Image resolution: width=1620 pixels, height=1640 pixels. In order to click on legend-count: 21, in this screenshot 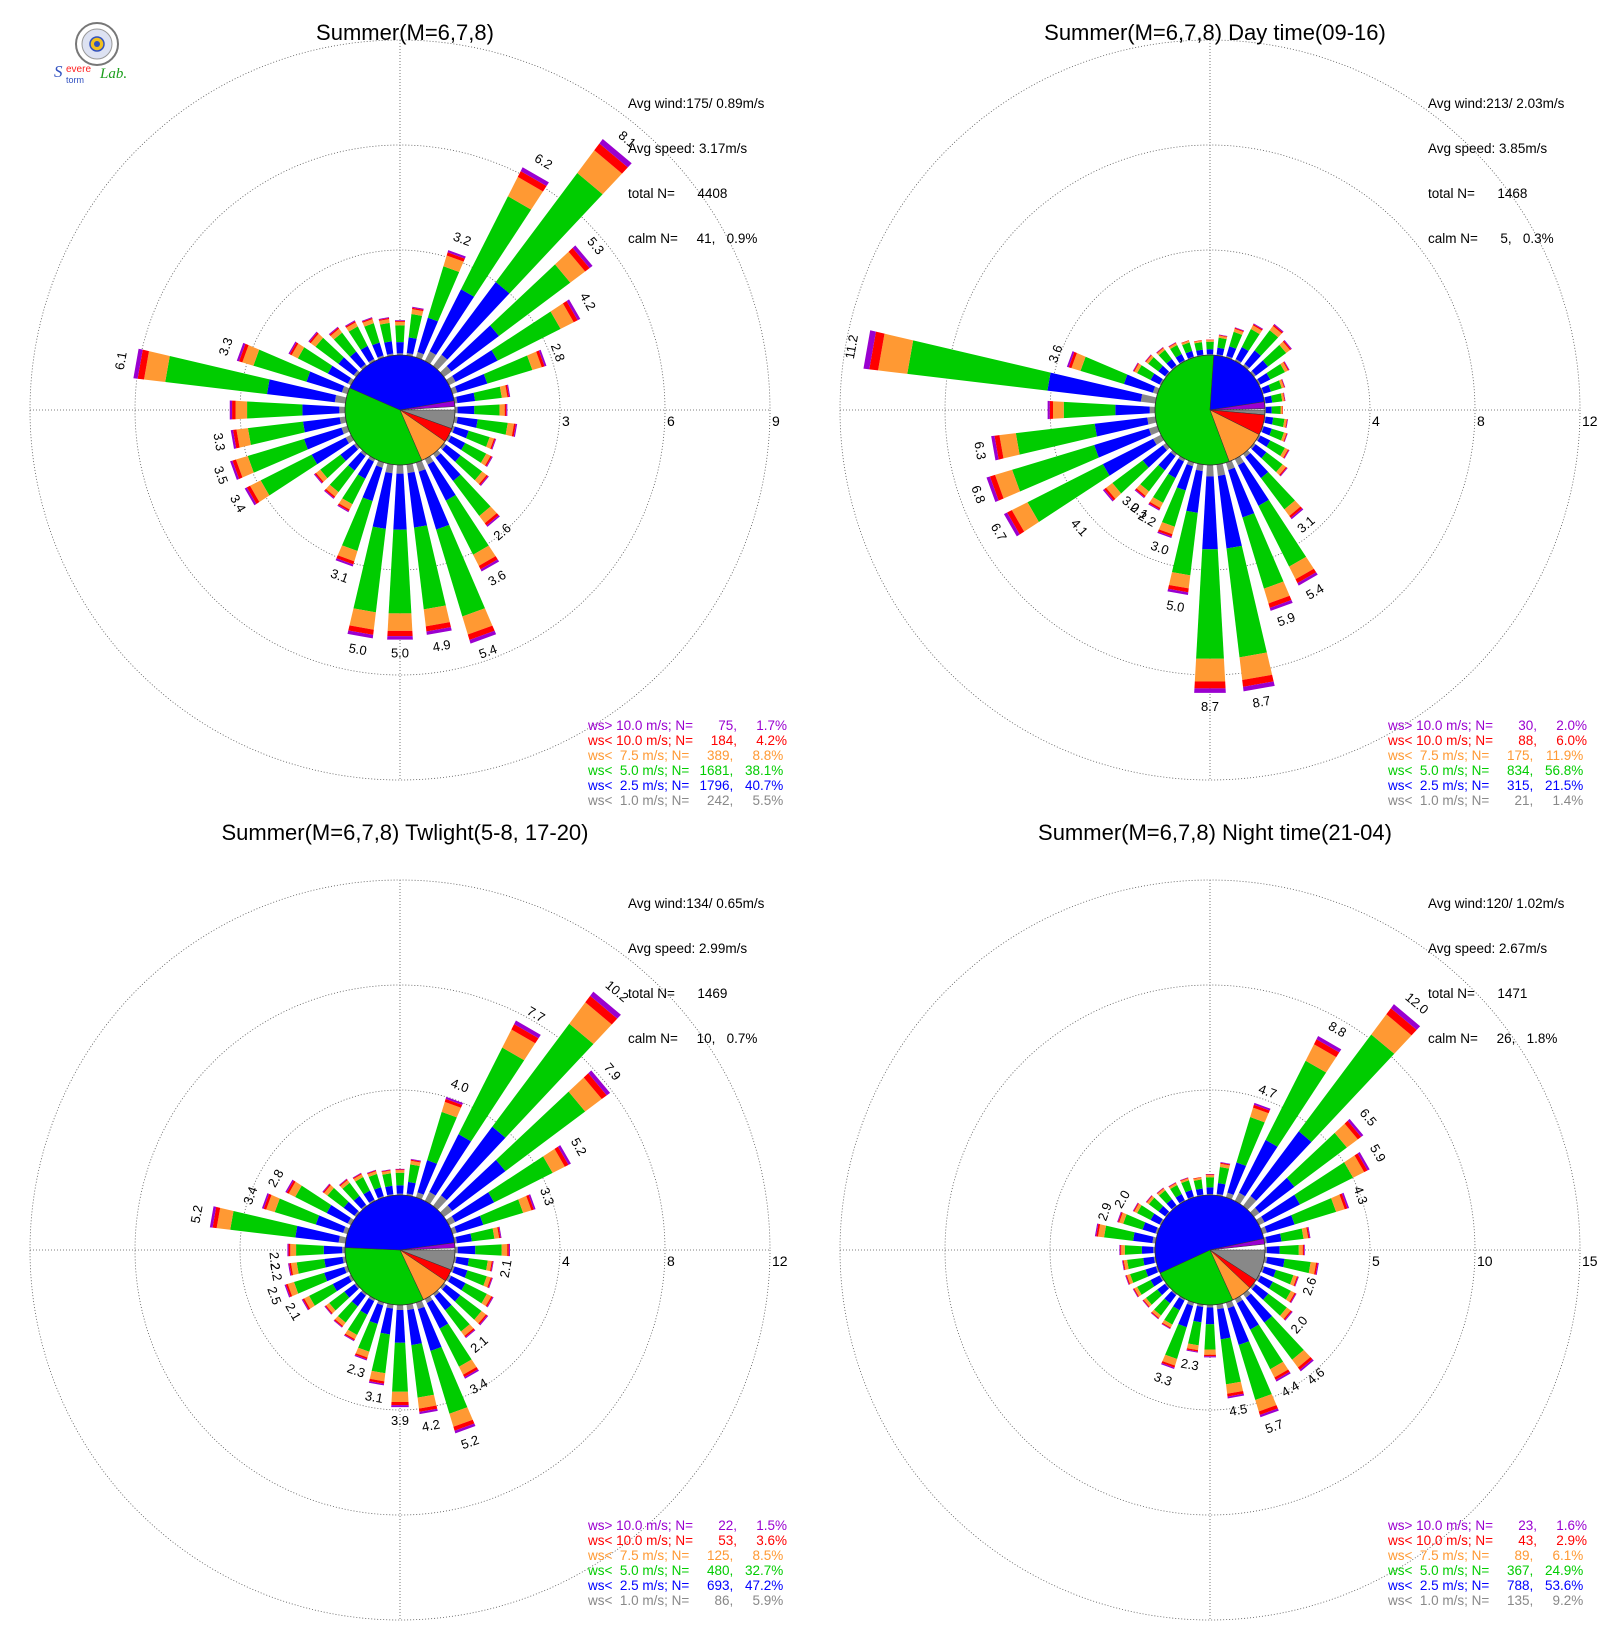, I will do `click(1524, 800)`.